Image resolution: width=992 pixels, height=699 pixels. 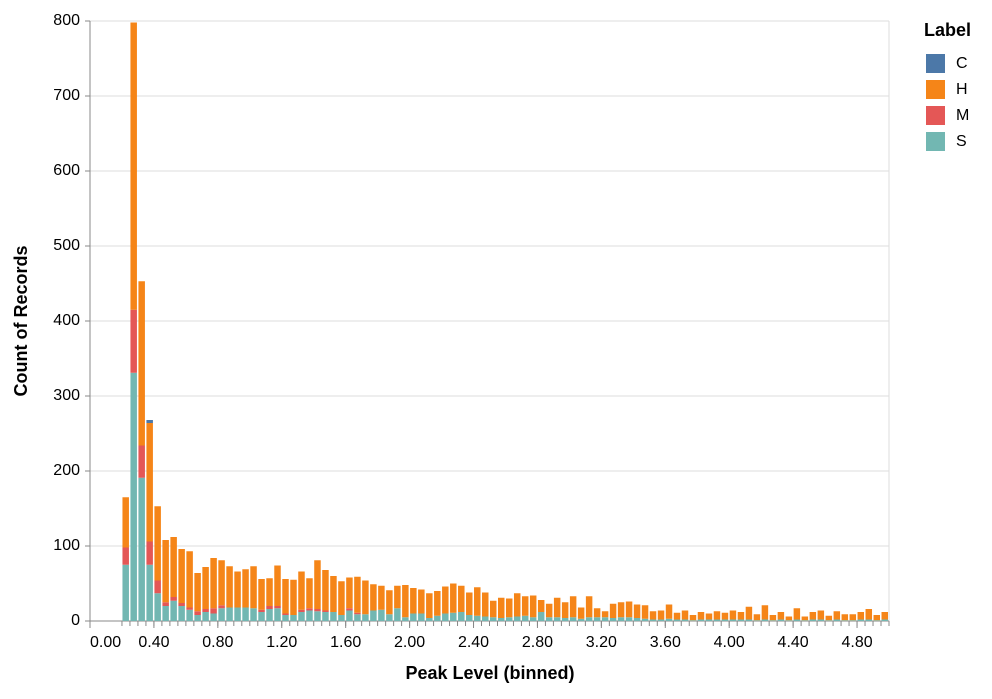 I want to click on x-tick-label: 2.40, so click(x=473, y=642).